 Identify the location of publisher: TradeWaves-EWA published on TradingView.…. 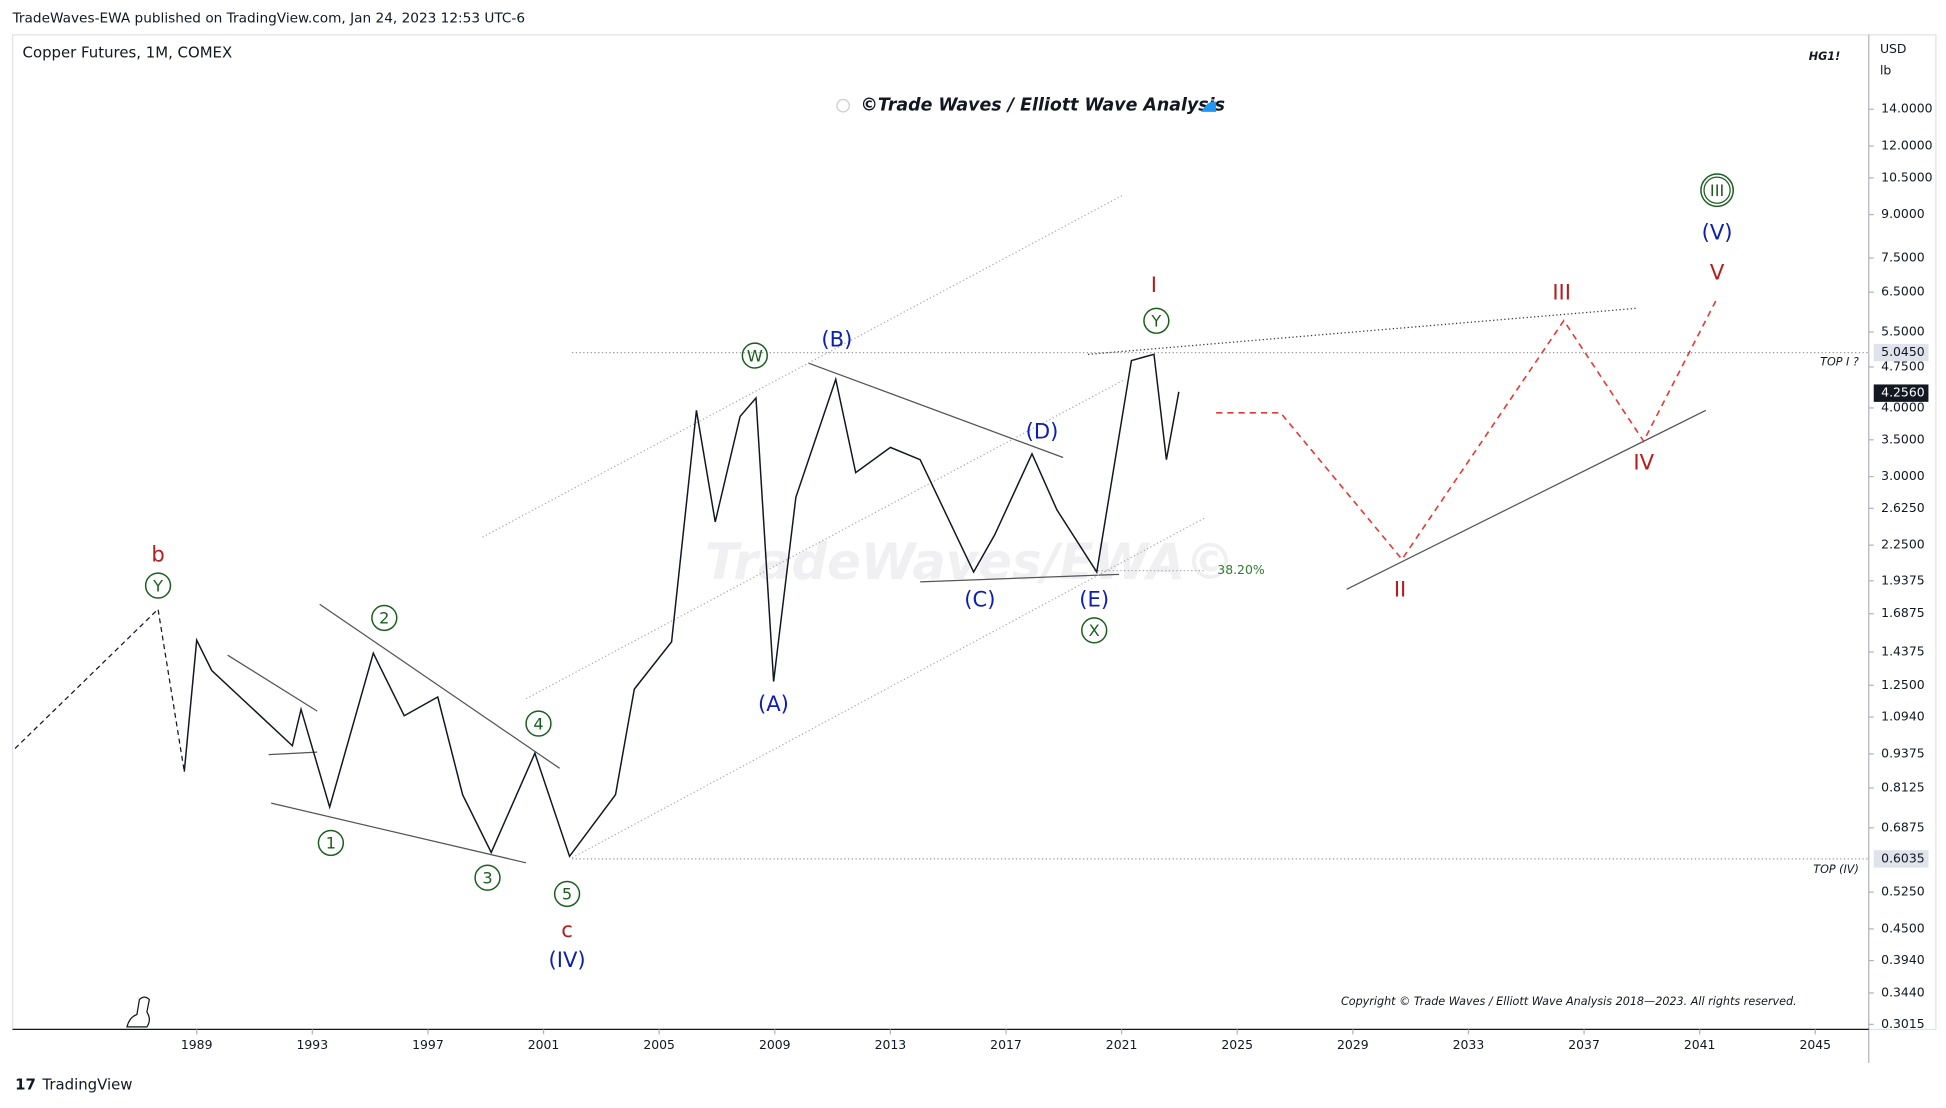
(268, 19).